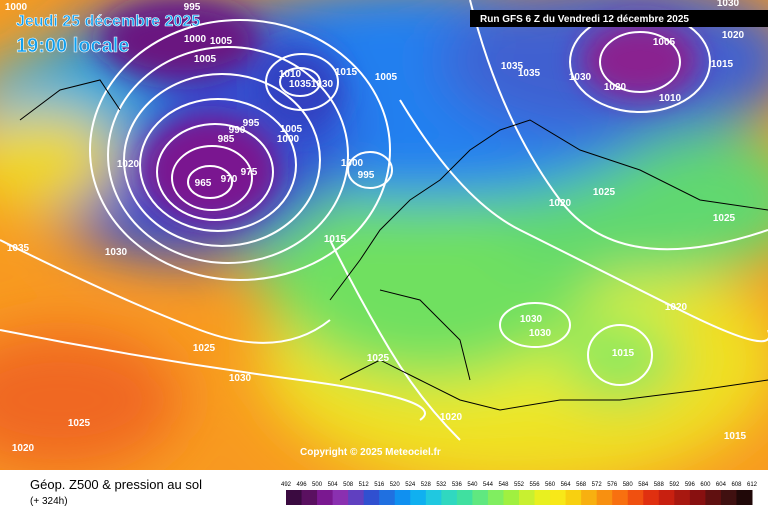 This screenshot has height=517, width=768. What do you see at coordinates (226, 139) in the screenshot?
I see `isobar-label: 985` at bounding box center [226, 139].